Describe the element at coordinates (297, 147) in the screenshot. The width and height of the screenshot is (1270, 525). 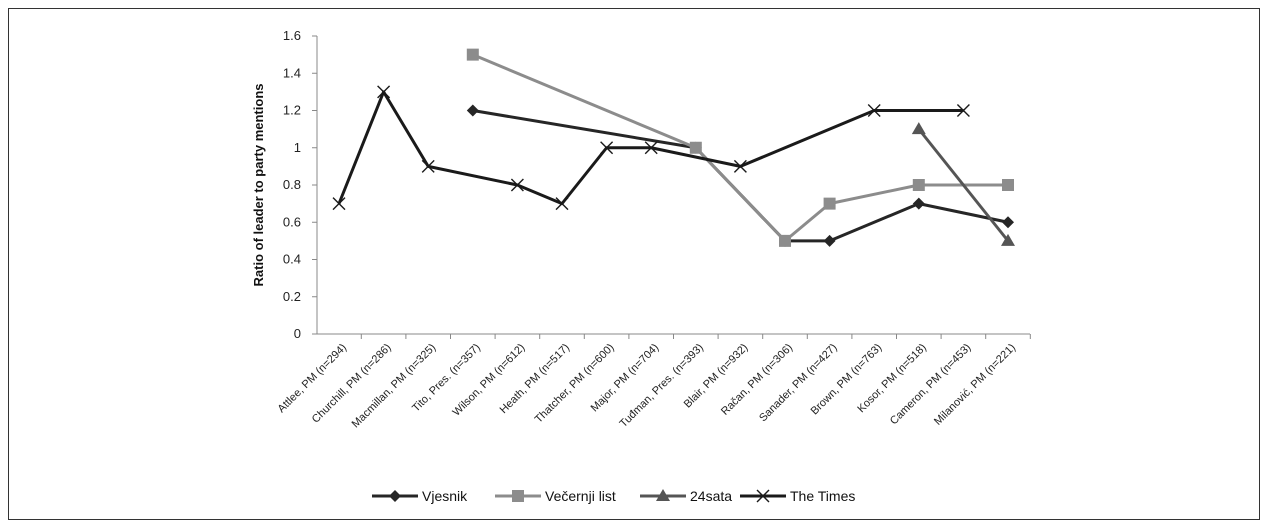
I see `y-tick-label: 1` at that location.